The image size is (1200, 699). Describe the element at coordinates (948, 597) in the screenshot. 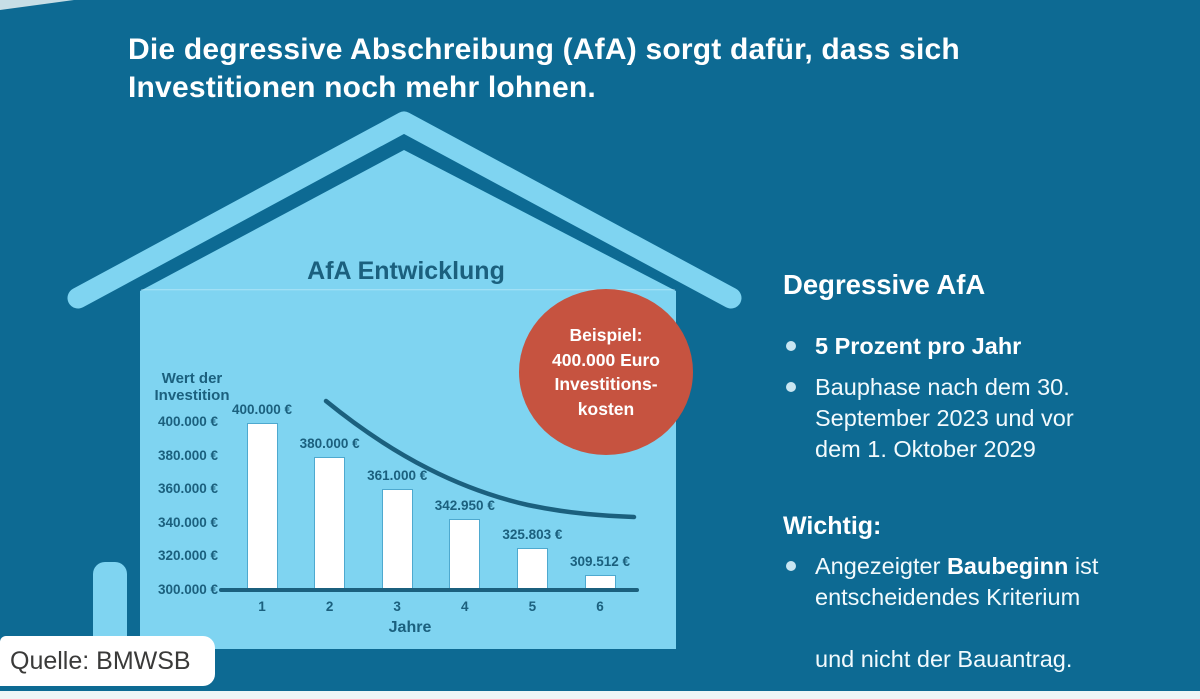

I see `bullet-text-line: entscheidendes Kriterium` at that location.